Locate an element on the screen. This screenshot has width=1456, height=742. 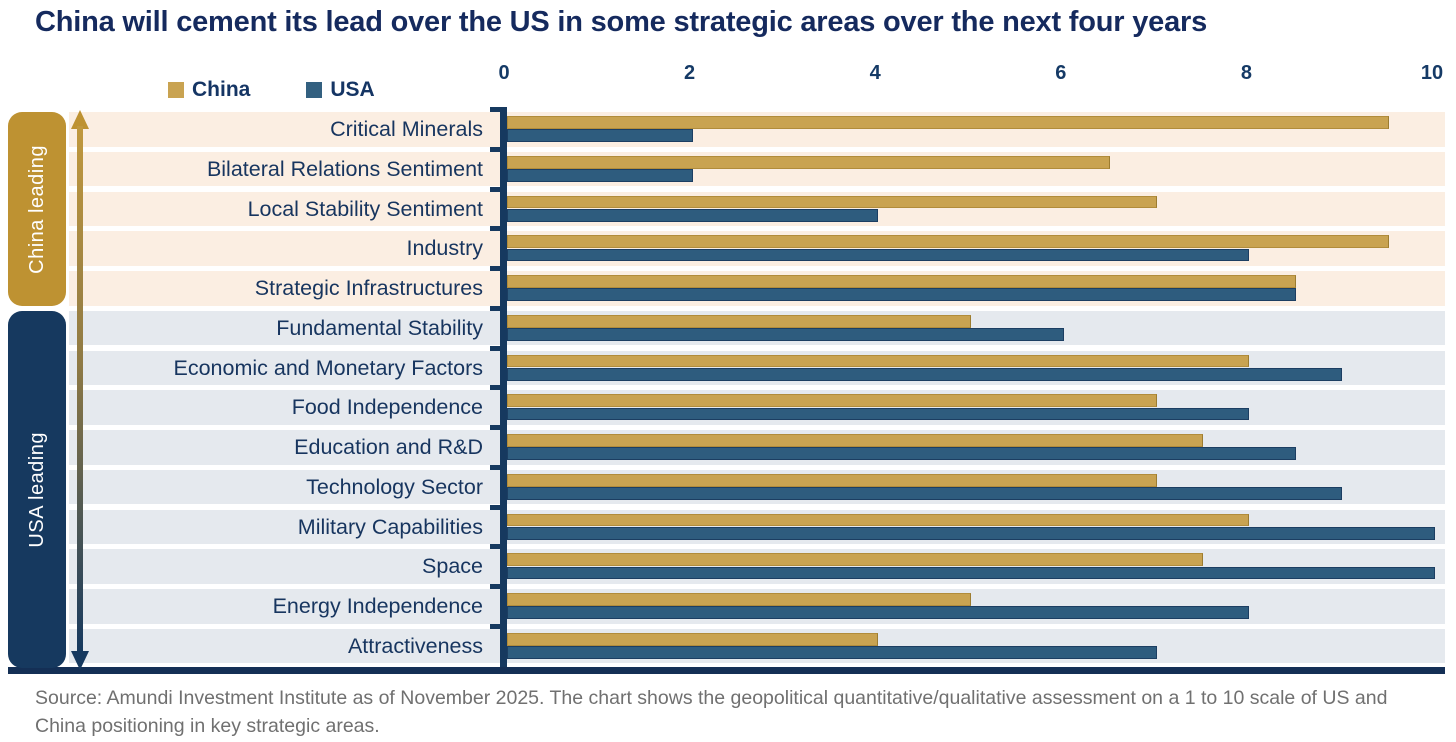
legend: China USA is located at coordinates (271, 90).